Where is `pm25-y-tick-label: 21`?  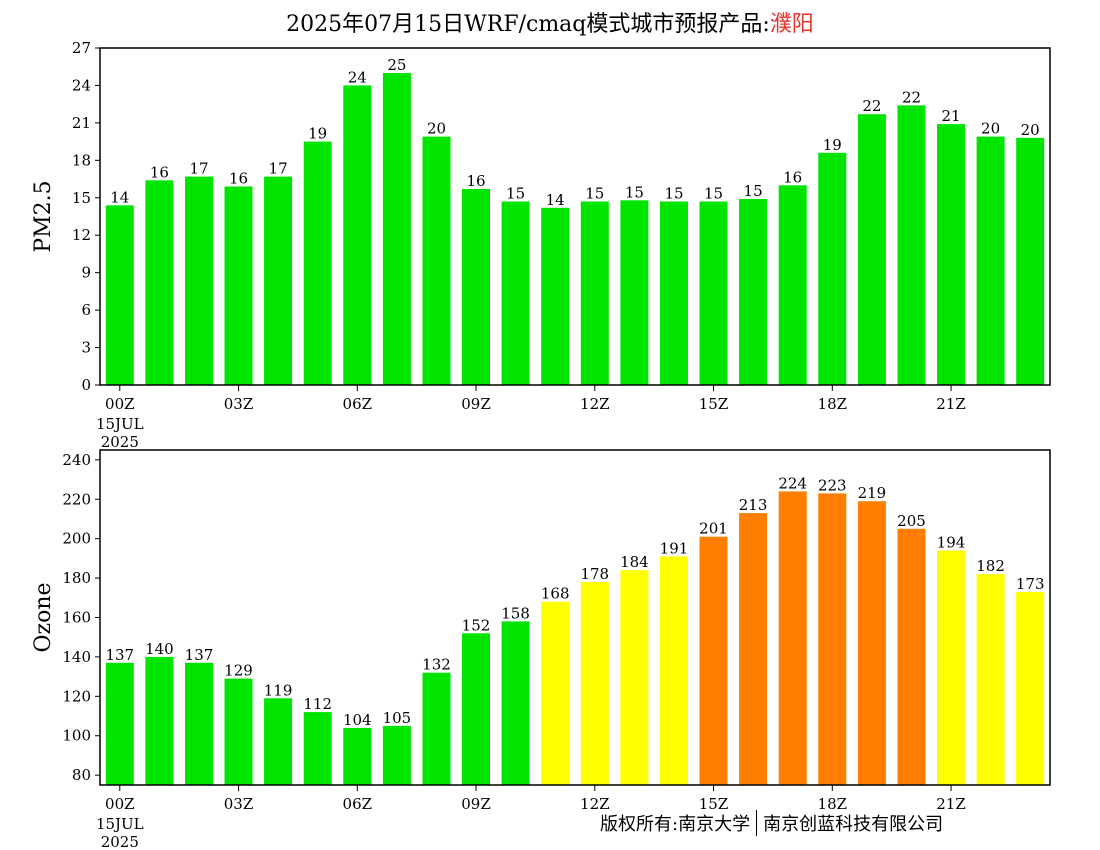 pm25-y-tick-label: 21 is located at coordinates (81, 123).